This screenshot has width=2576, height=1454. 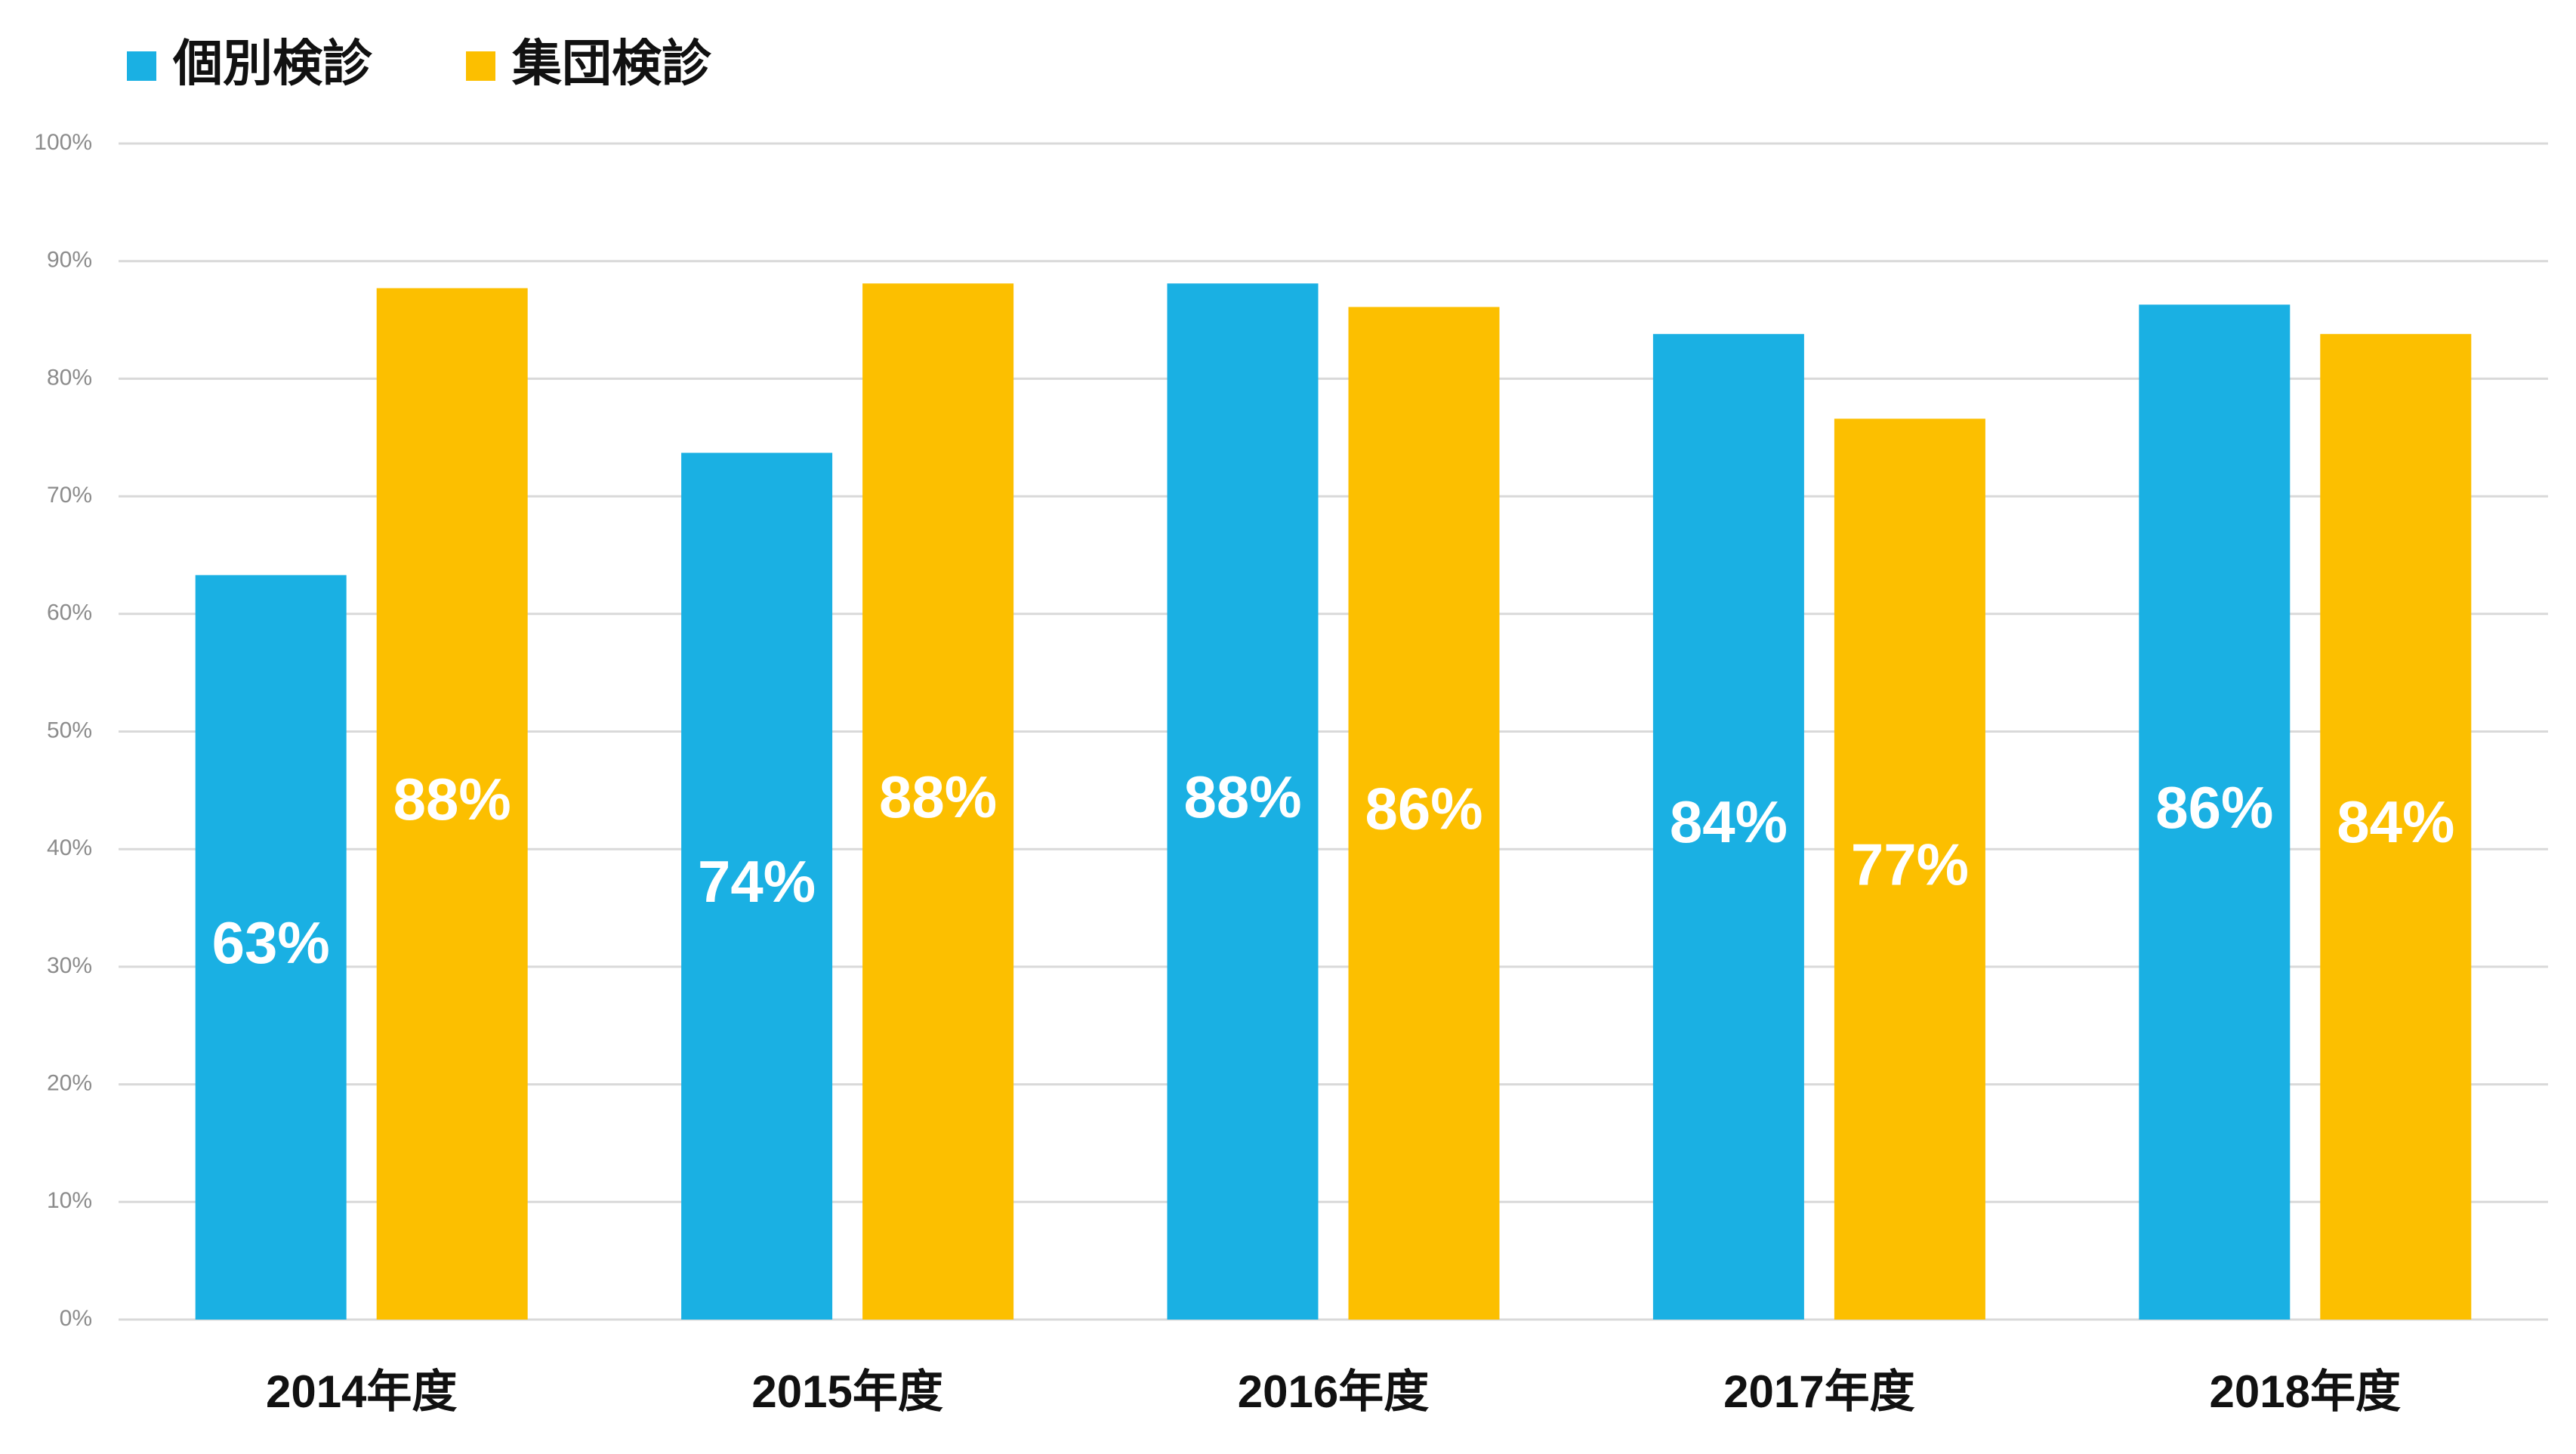 I want to click on y-tick-label: 40%, so click(x=69, y=847).